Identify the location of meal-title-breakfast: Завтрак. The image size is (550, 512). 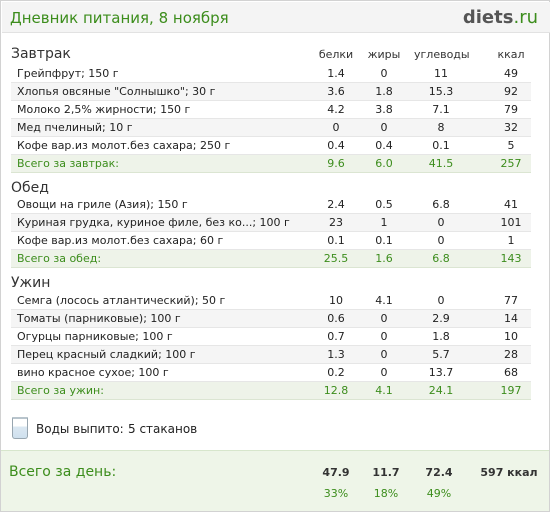
(41, 54).